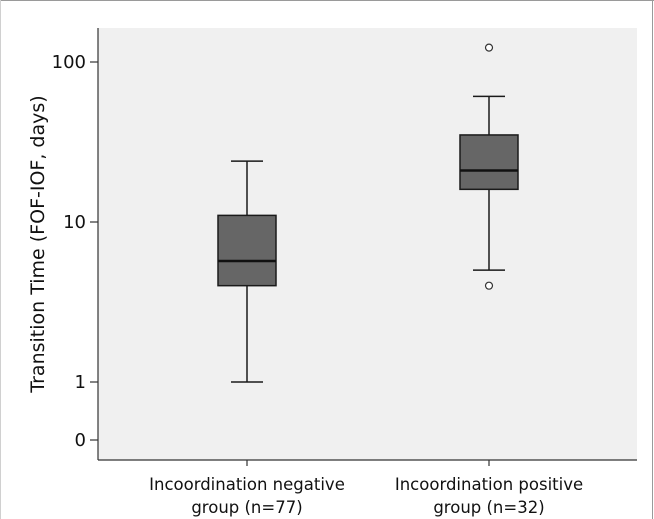 This screenshot has width=654, height=519. I want to click on category-label-line1: Incoordination negative, so click(247, 484).